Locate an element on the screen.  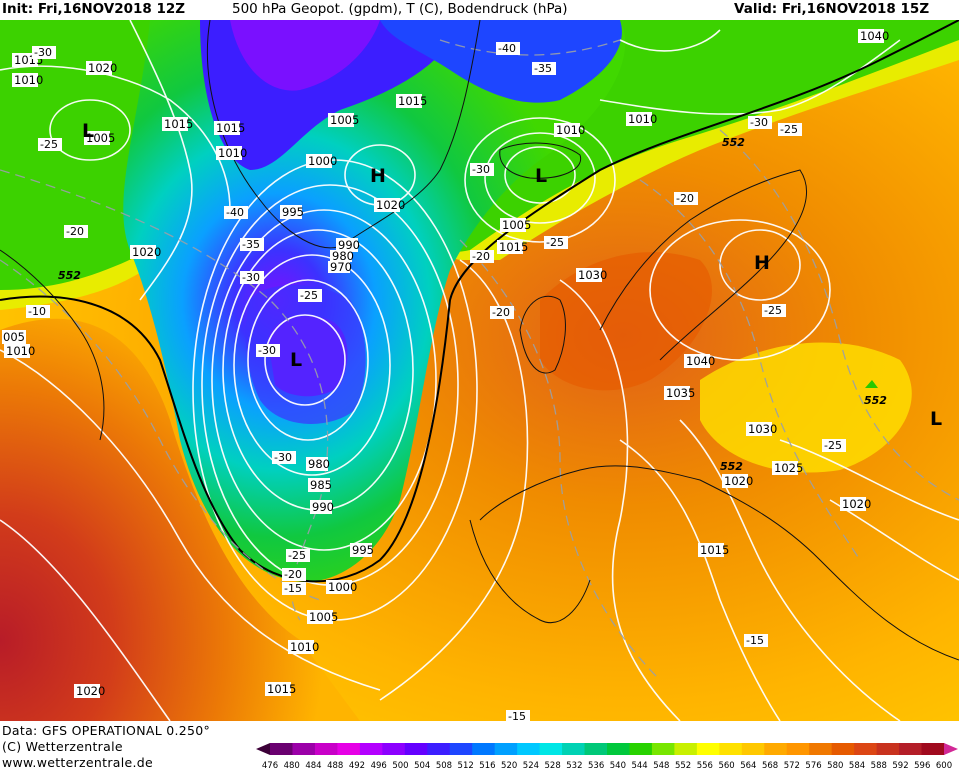
svg-text: 1020 is located at coordinates (146, 252).